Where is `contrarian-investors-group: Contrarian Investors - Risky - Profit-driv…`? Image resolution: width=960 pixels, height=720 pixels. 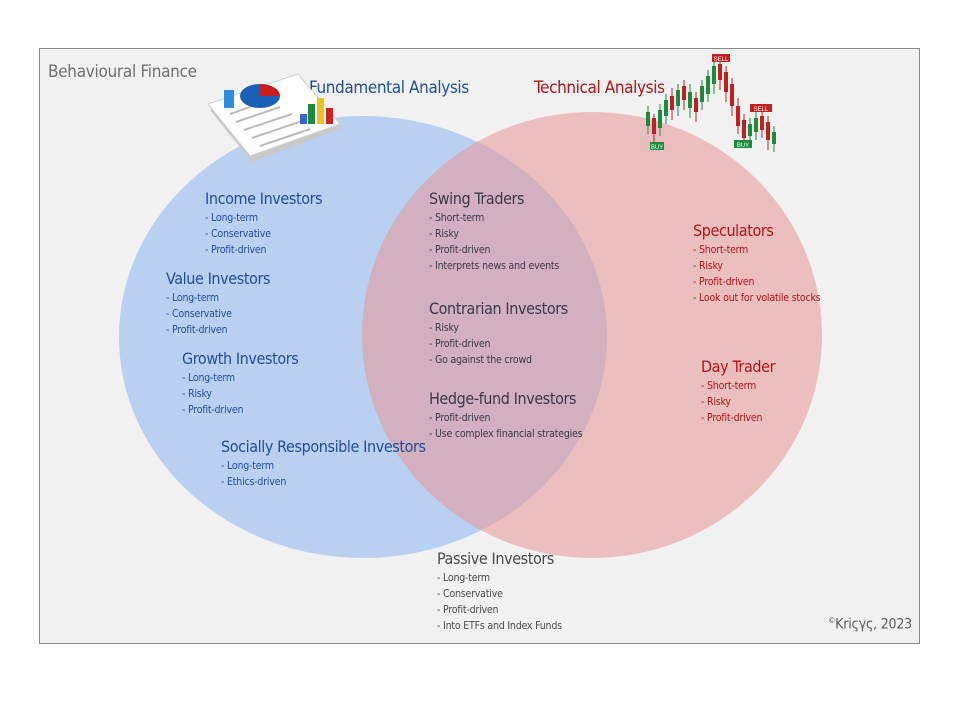 contrarian-investors-group: Contrarian Investors - Risky - Profit-driv… is located at coordinates (498, 333).